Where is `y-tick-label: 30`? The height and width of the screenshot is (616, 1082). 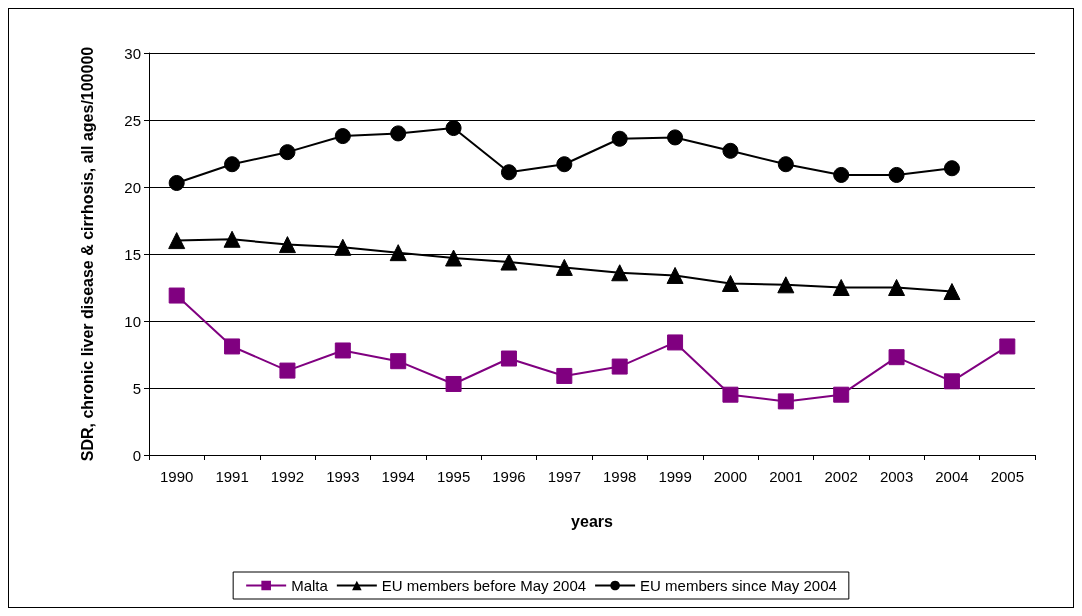 y-tick-label: 30 is located at coordinates (132, 53).